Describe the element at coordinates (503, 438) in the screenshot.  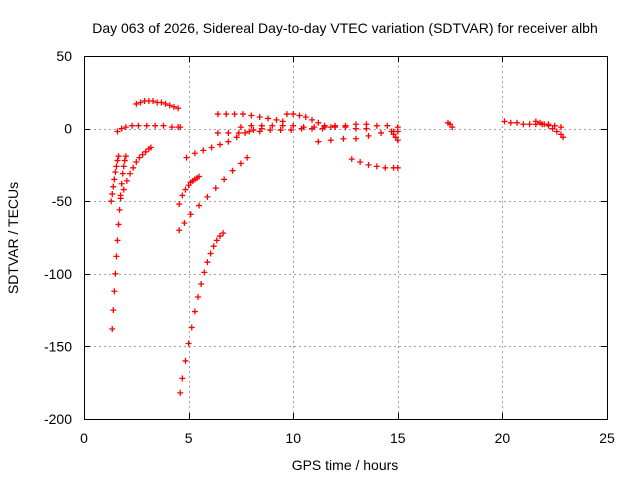
I see `x-tick-label: 20` at that location.